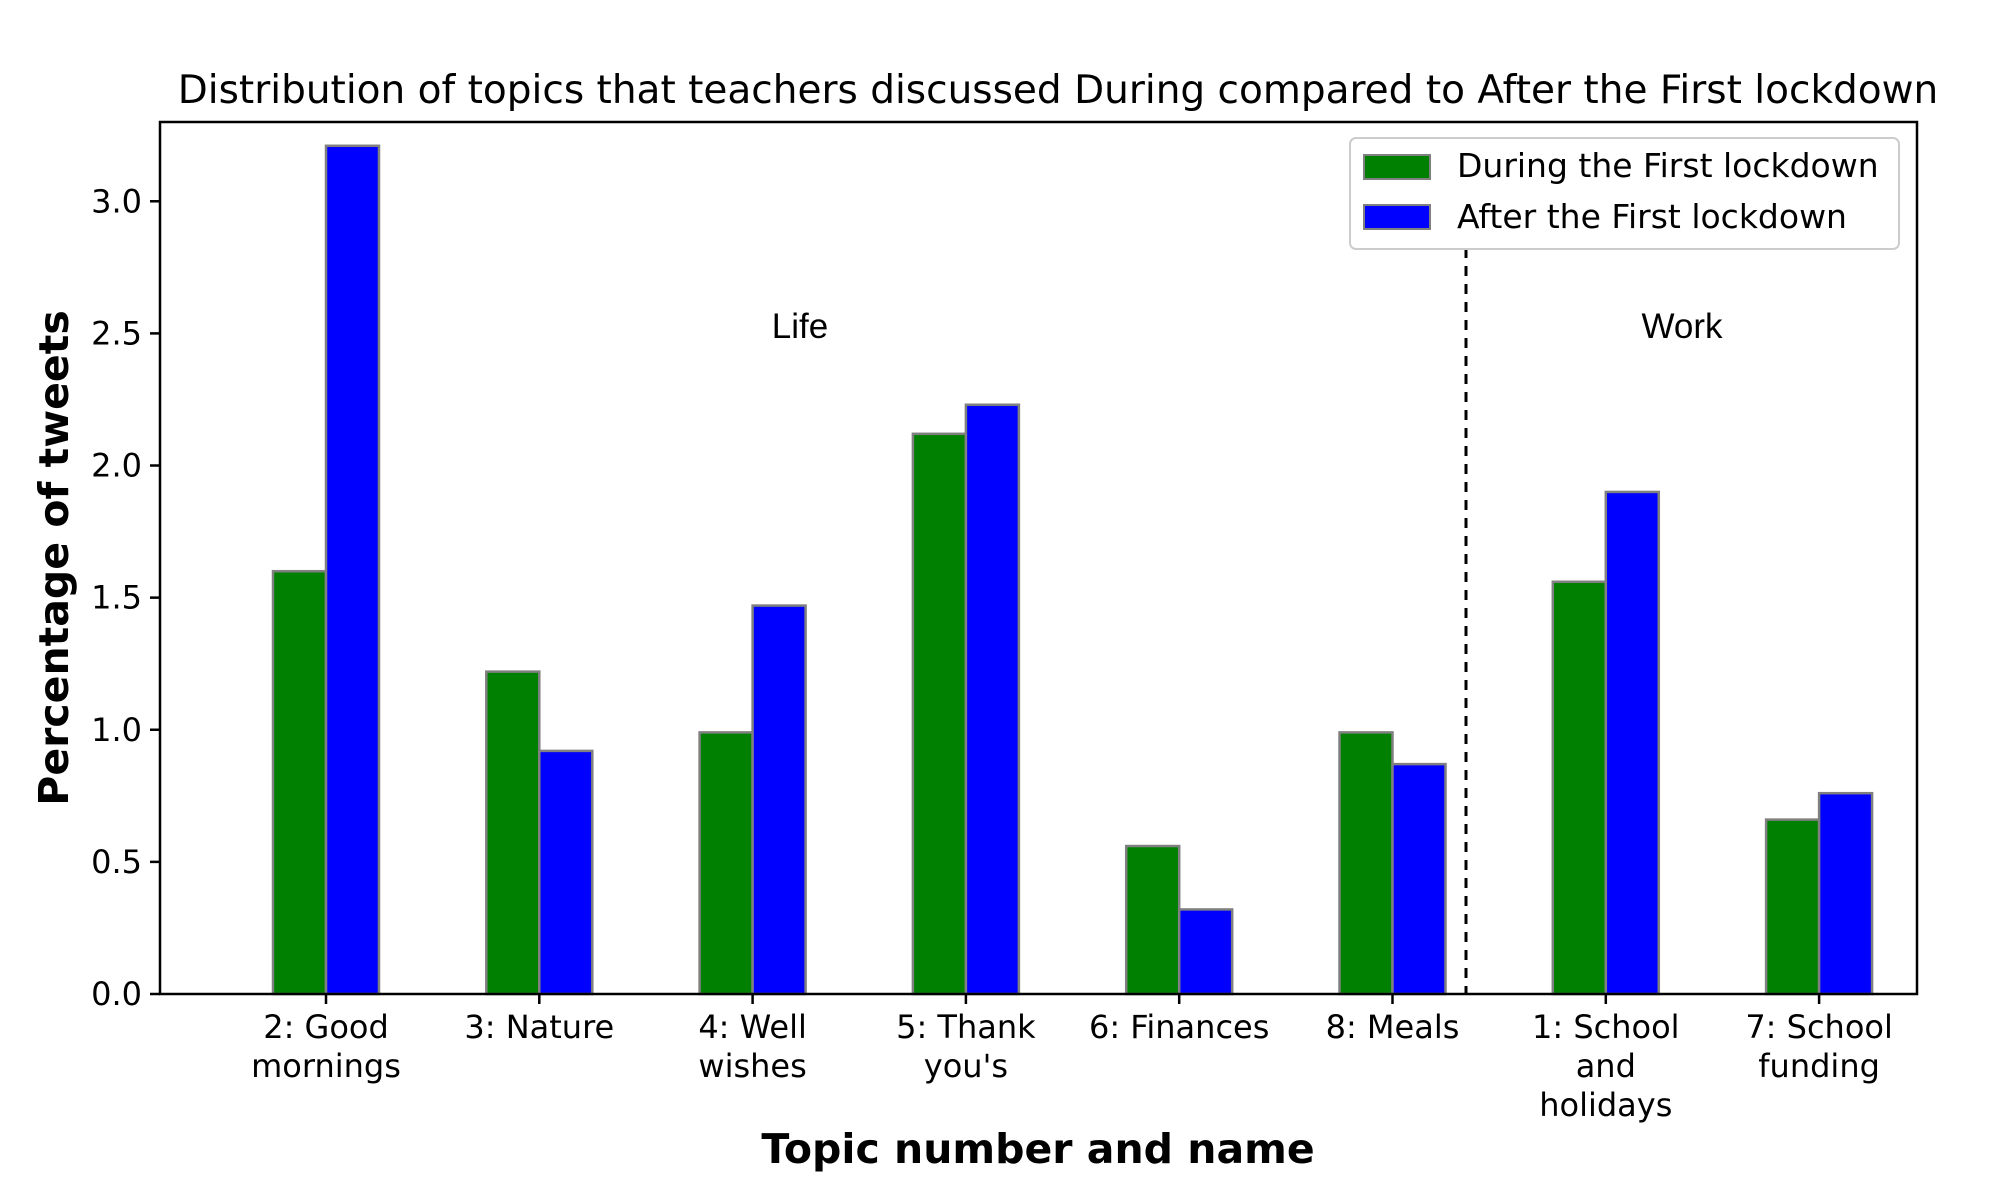 This screenshot has height=1200, width=2000. I want to click on y-tick-label: 0.0, so click(116, 994).